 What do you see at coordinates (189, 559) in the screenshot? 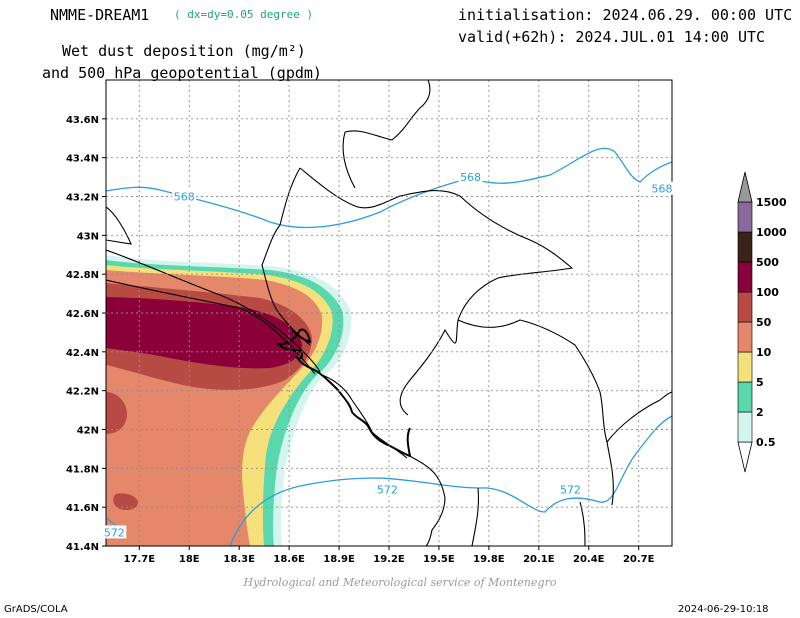
I see `lon-label: 18E` at bounding box center [189, 559].